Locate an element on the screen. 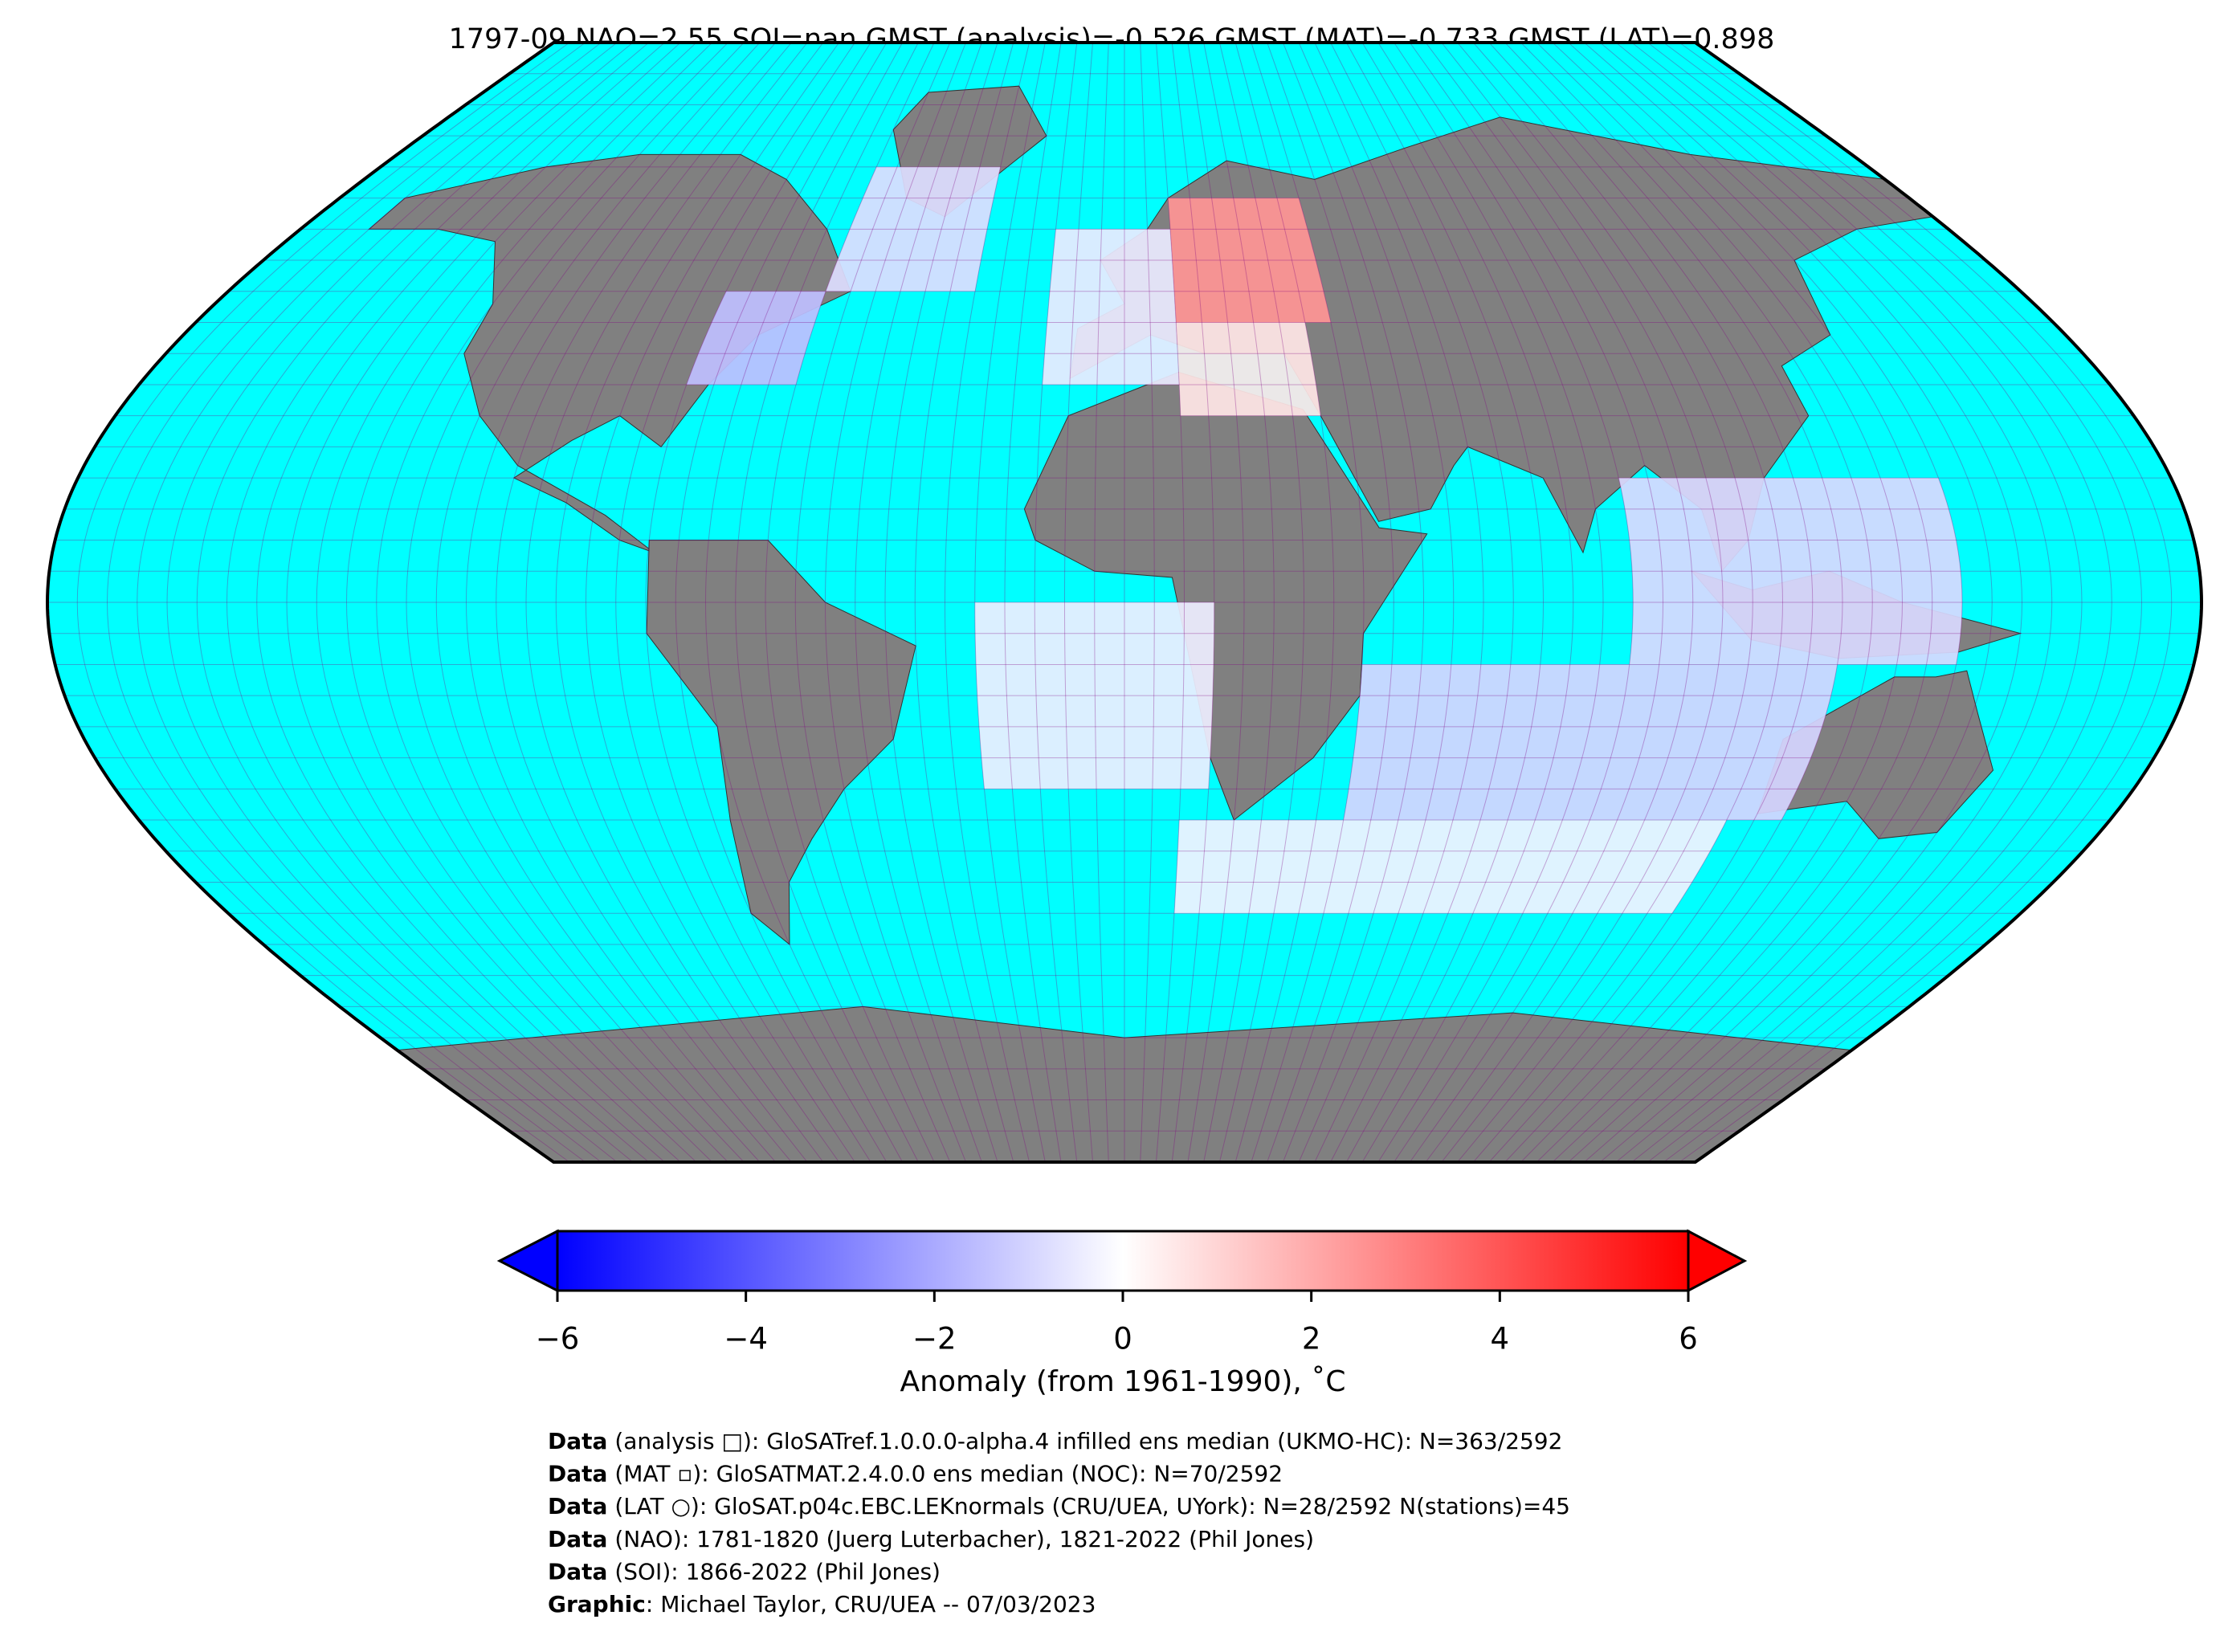 The width and height of the screenshot is (2224, 1652). colorbar: −6 −4 −2 0 2 4 6 Anomaly (from 1961-1990), ˚C is located at coordinates (1122, 1313).